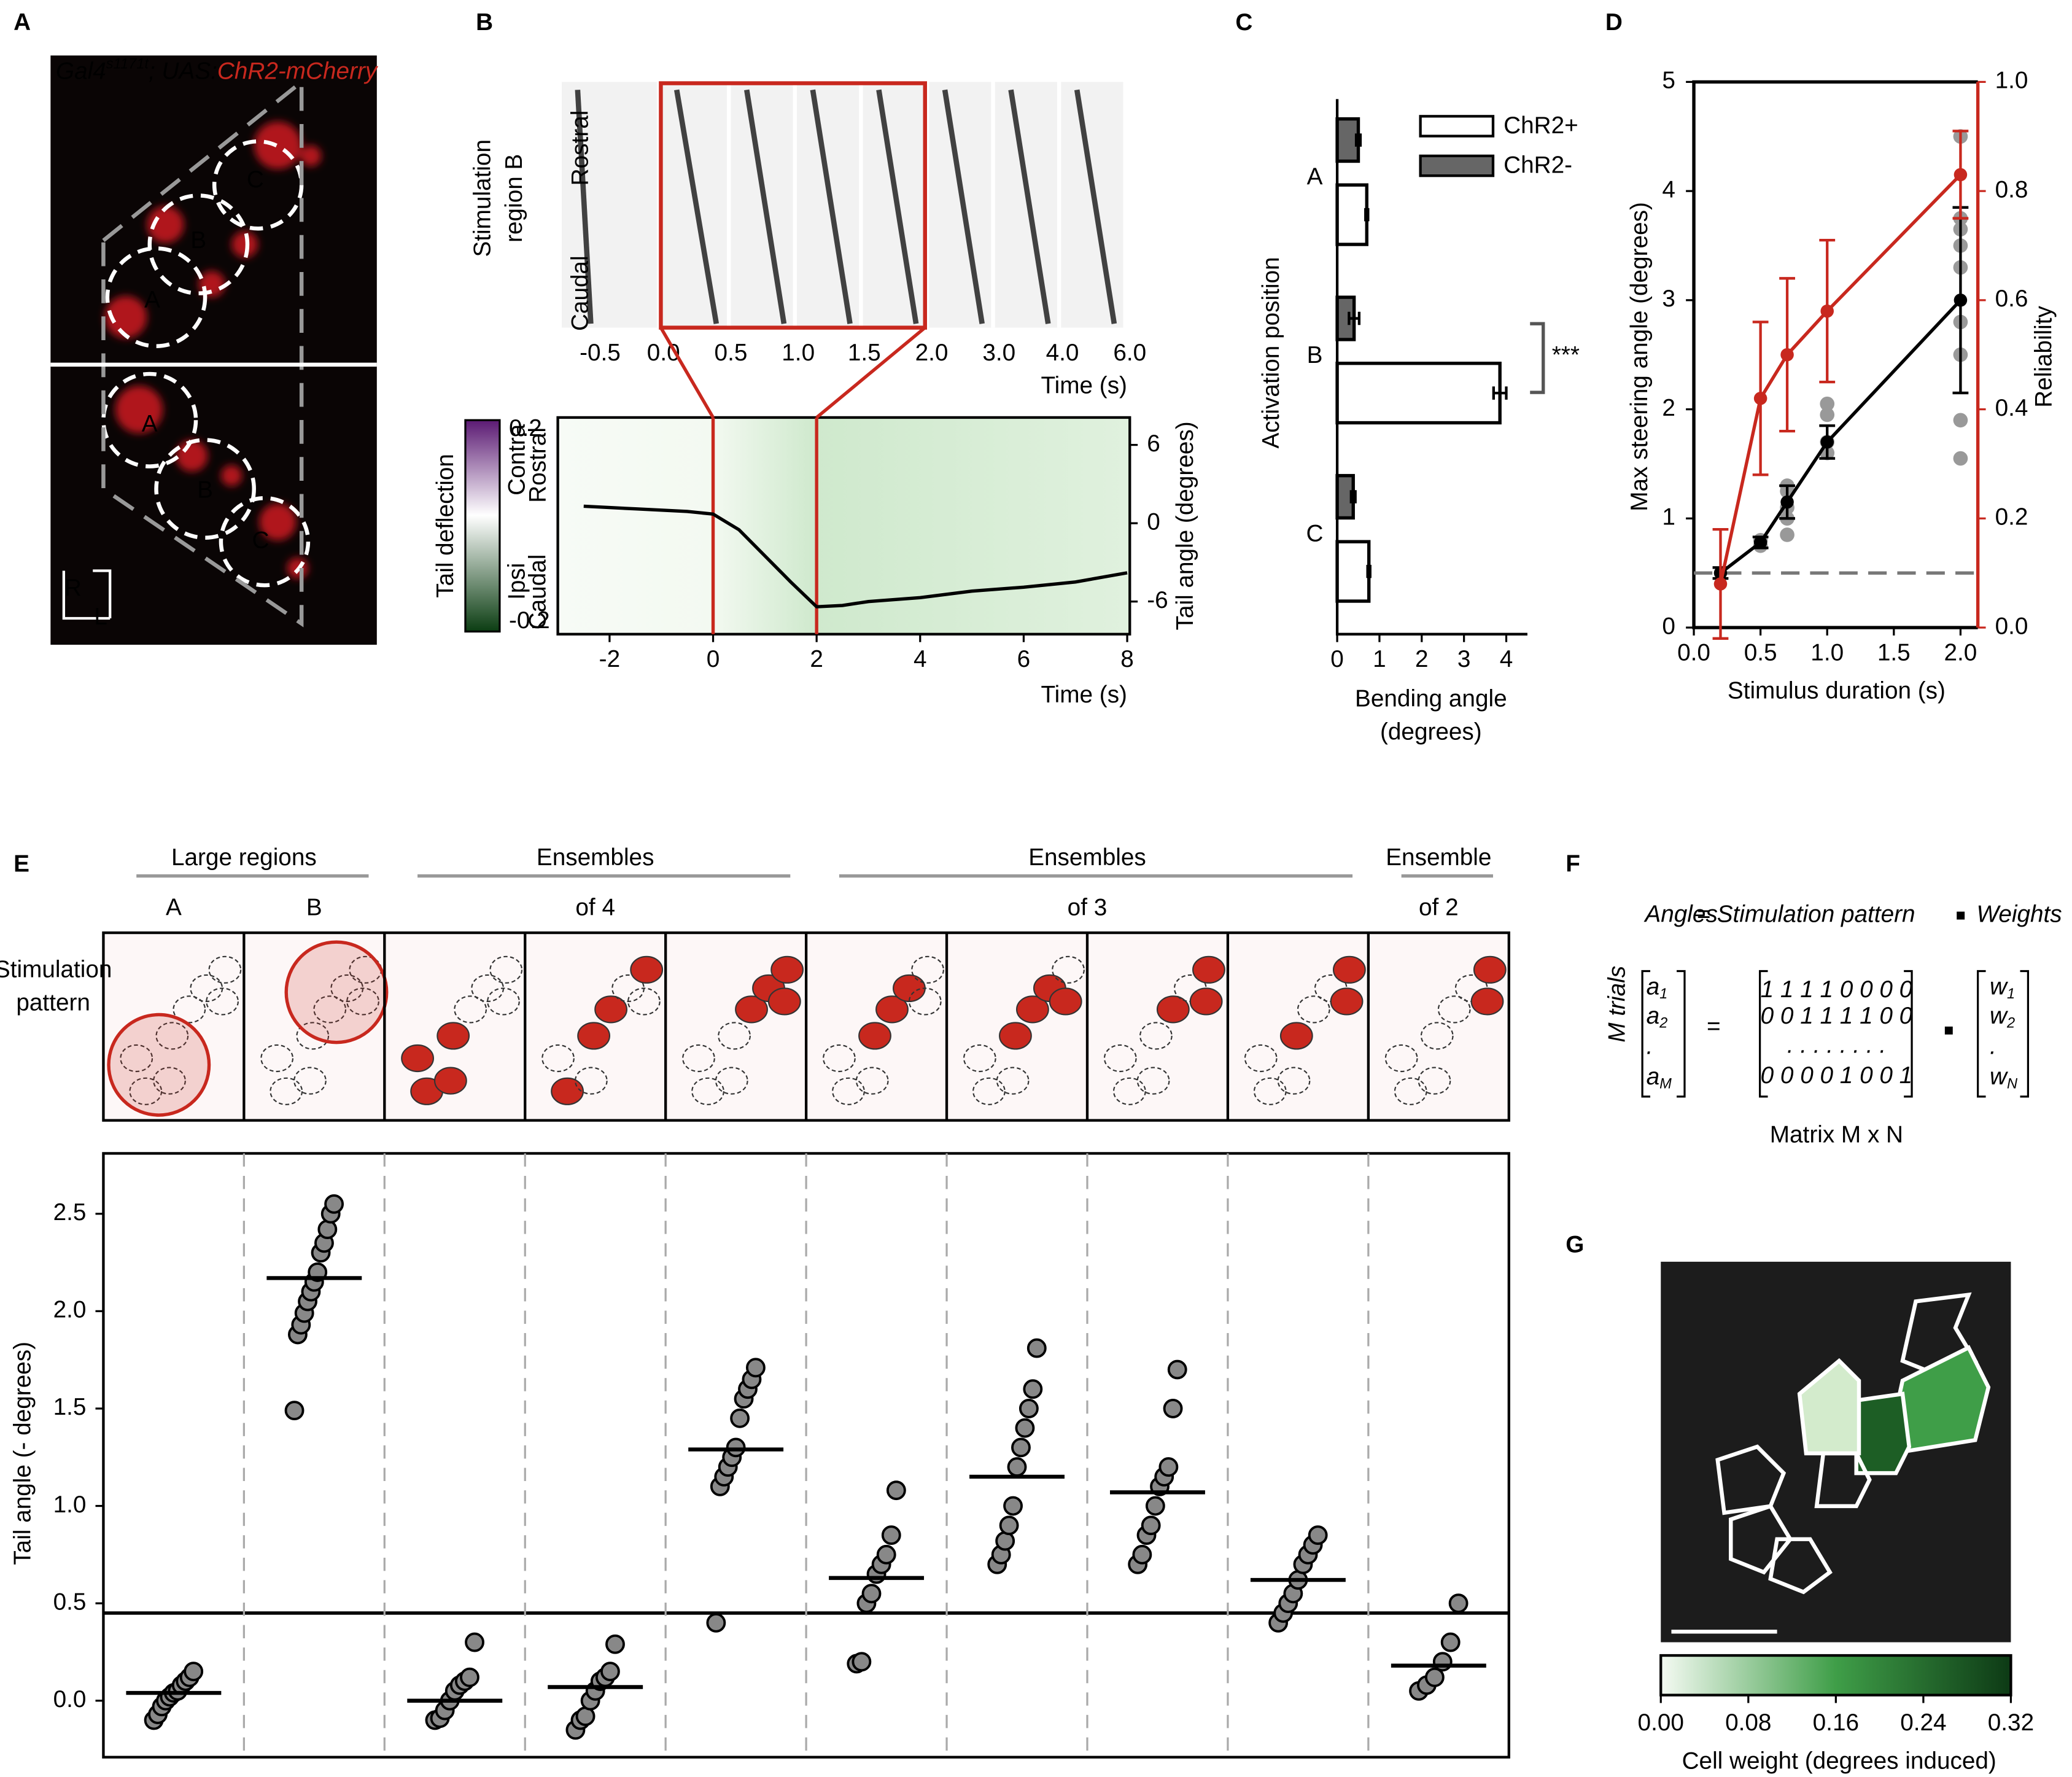 This screenshot has height=1777, width=2072. What do you see at coordinates (932, 353) in the screenshot?
I see `frame-label: 2.0` at bounding box center [932, 353].